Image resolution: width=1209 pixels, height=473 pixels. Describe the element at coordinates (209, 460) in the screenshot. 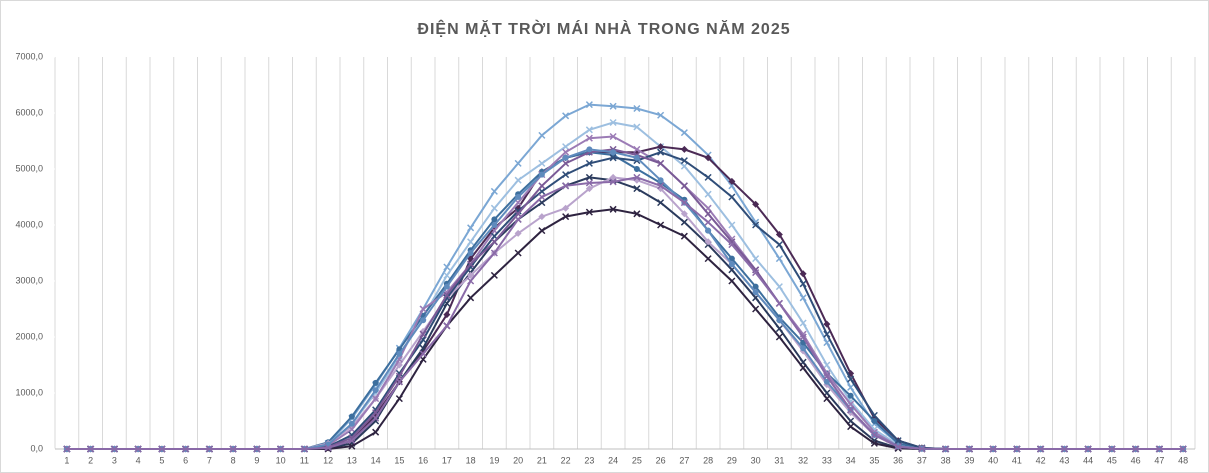

I see `x-tick-label: 7` at that location.